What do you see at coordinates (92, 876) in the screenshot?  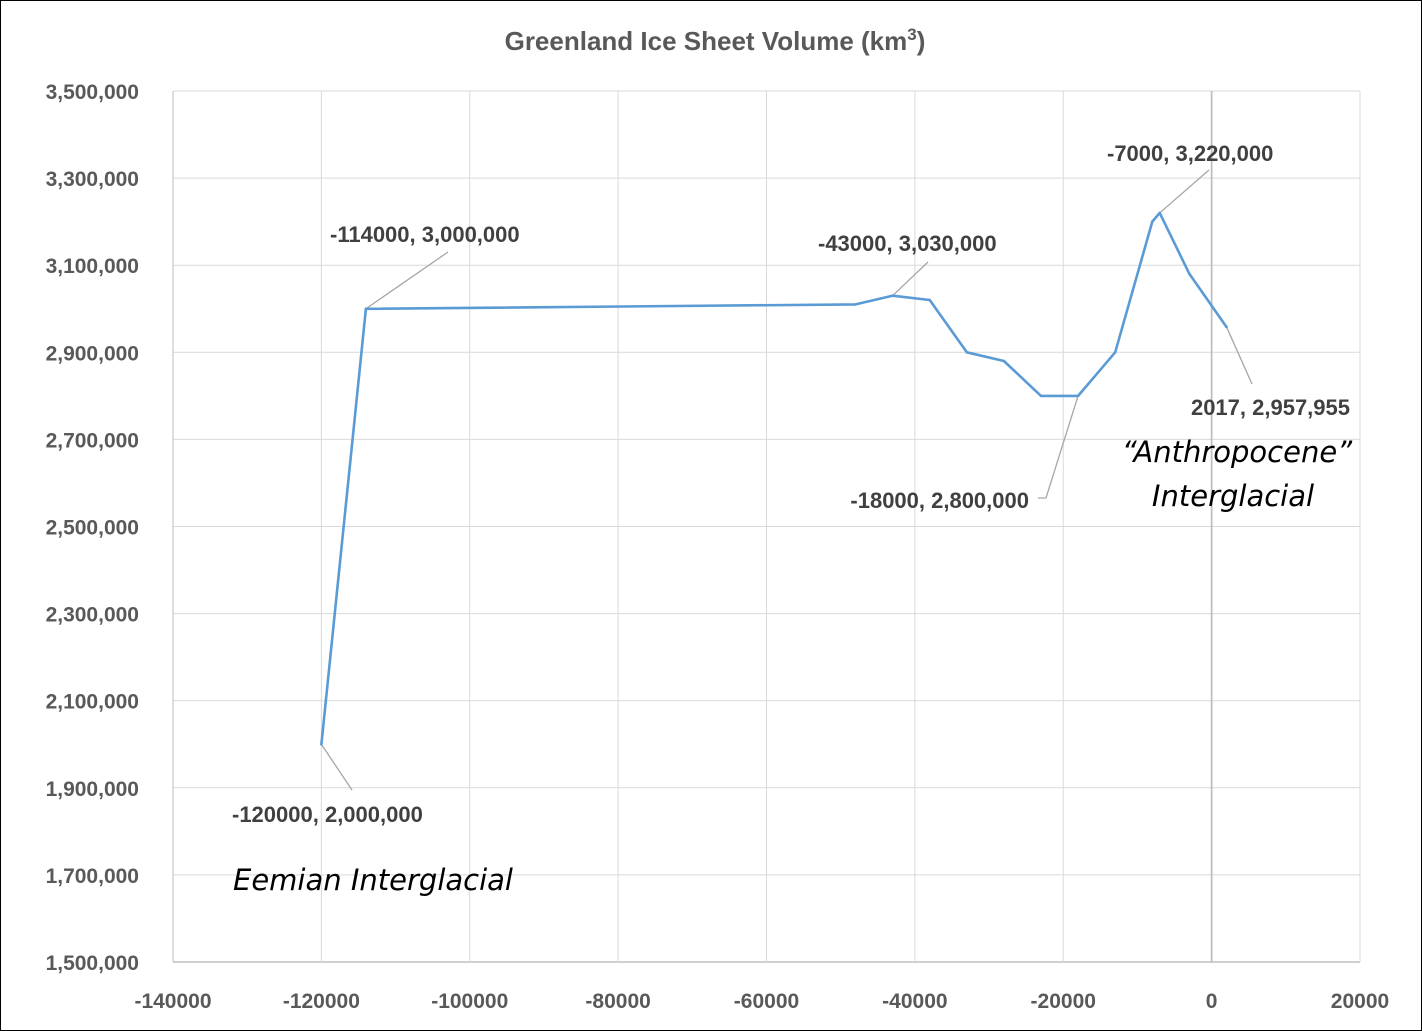 I see `y-tick-label: 1,700,000` at bounding box center [92, 876].